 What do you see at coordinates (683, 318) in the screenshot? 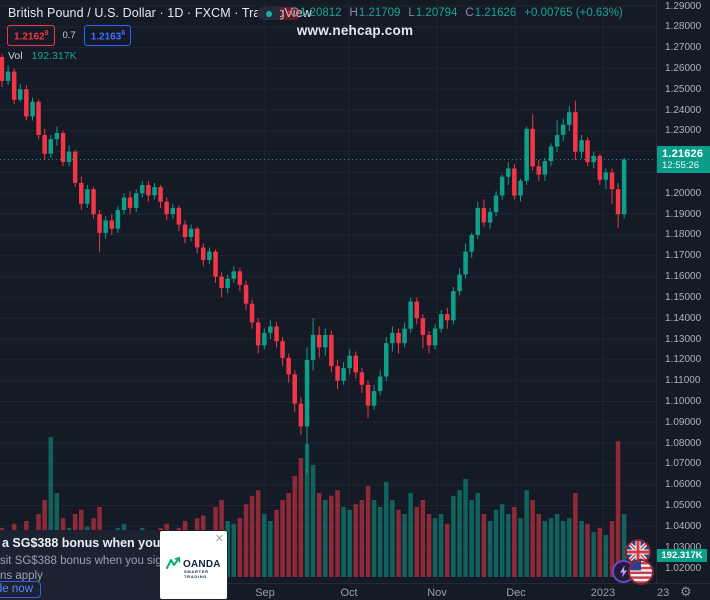
I see `price-tick-label: 1.14000` at bounding box center [683, 318].